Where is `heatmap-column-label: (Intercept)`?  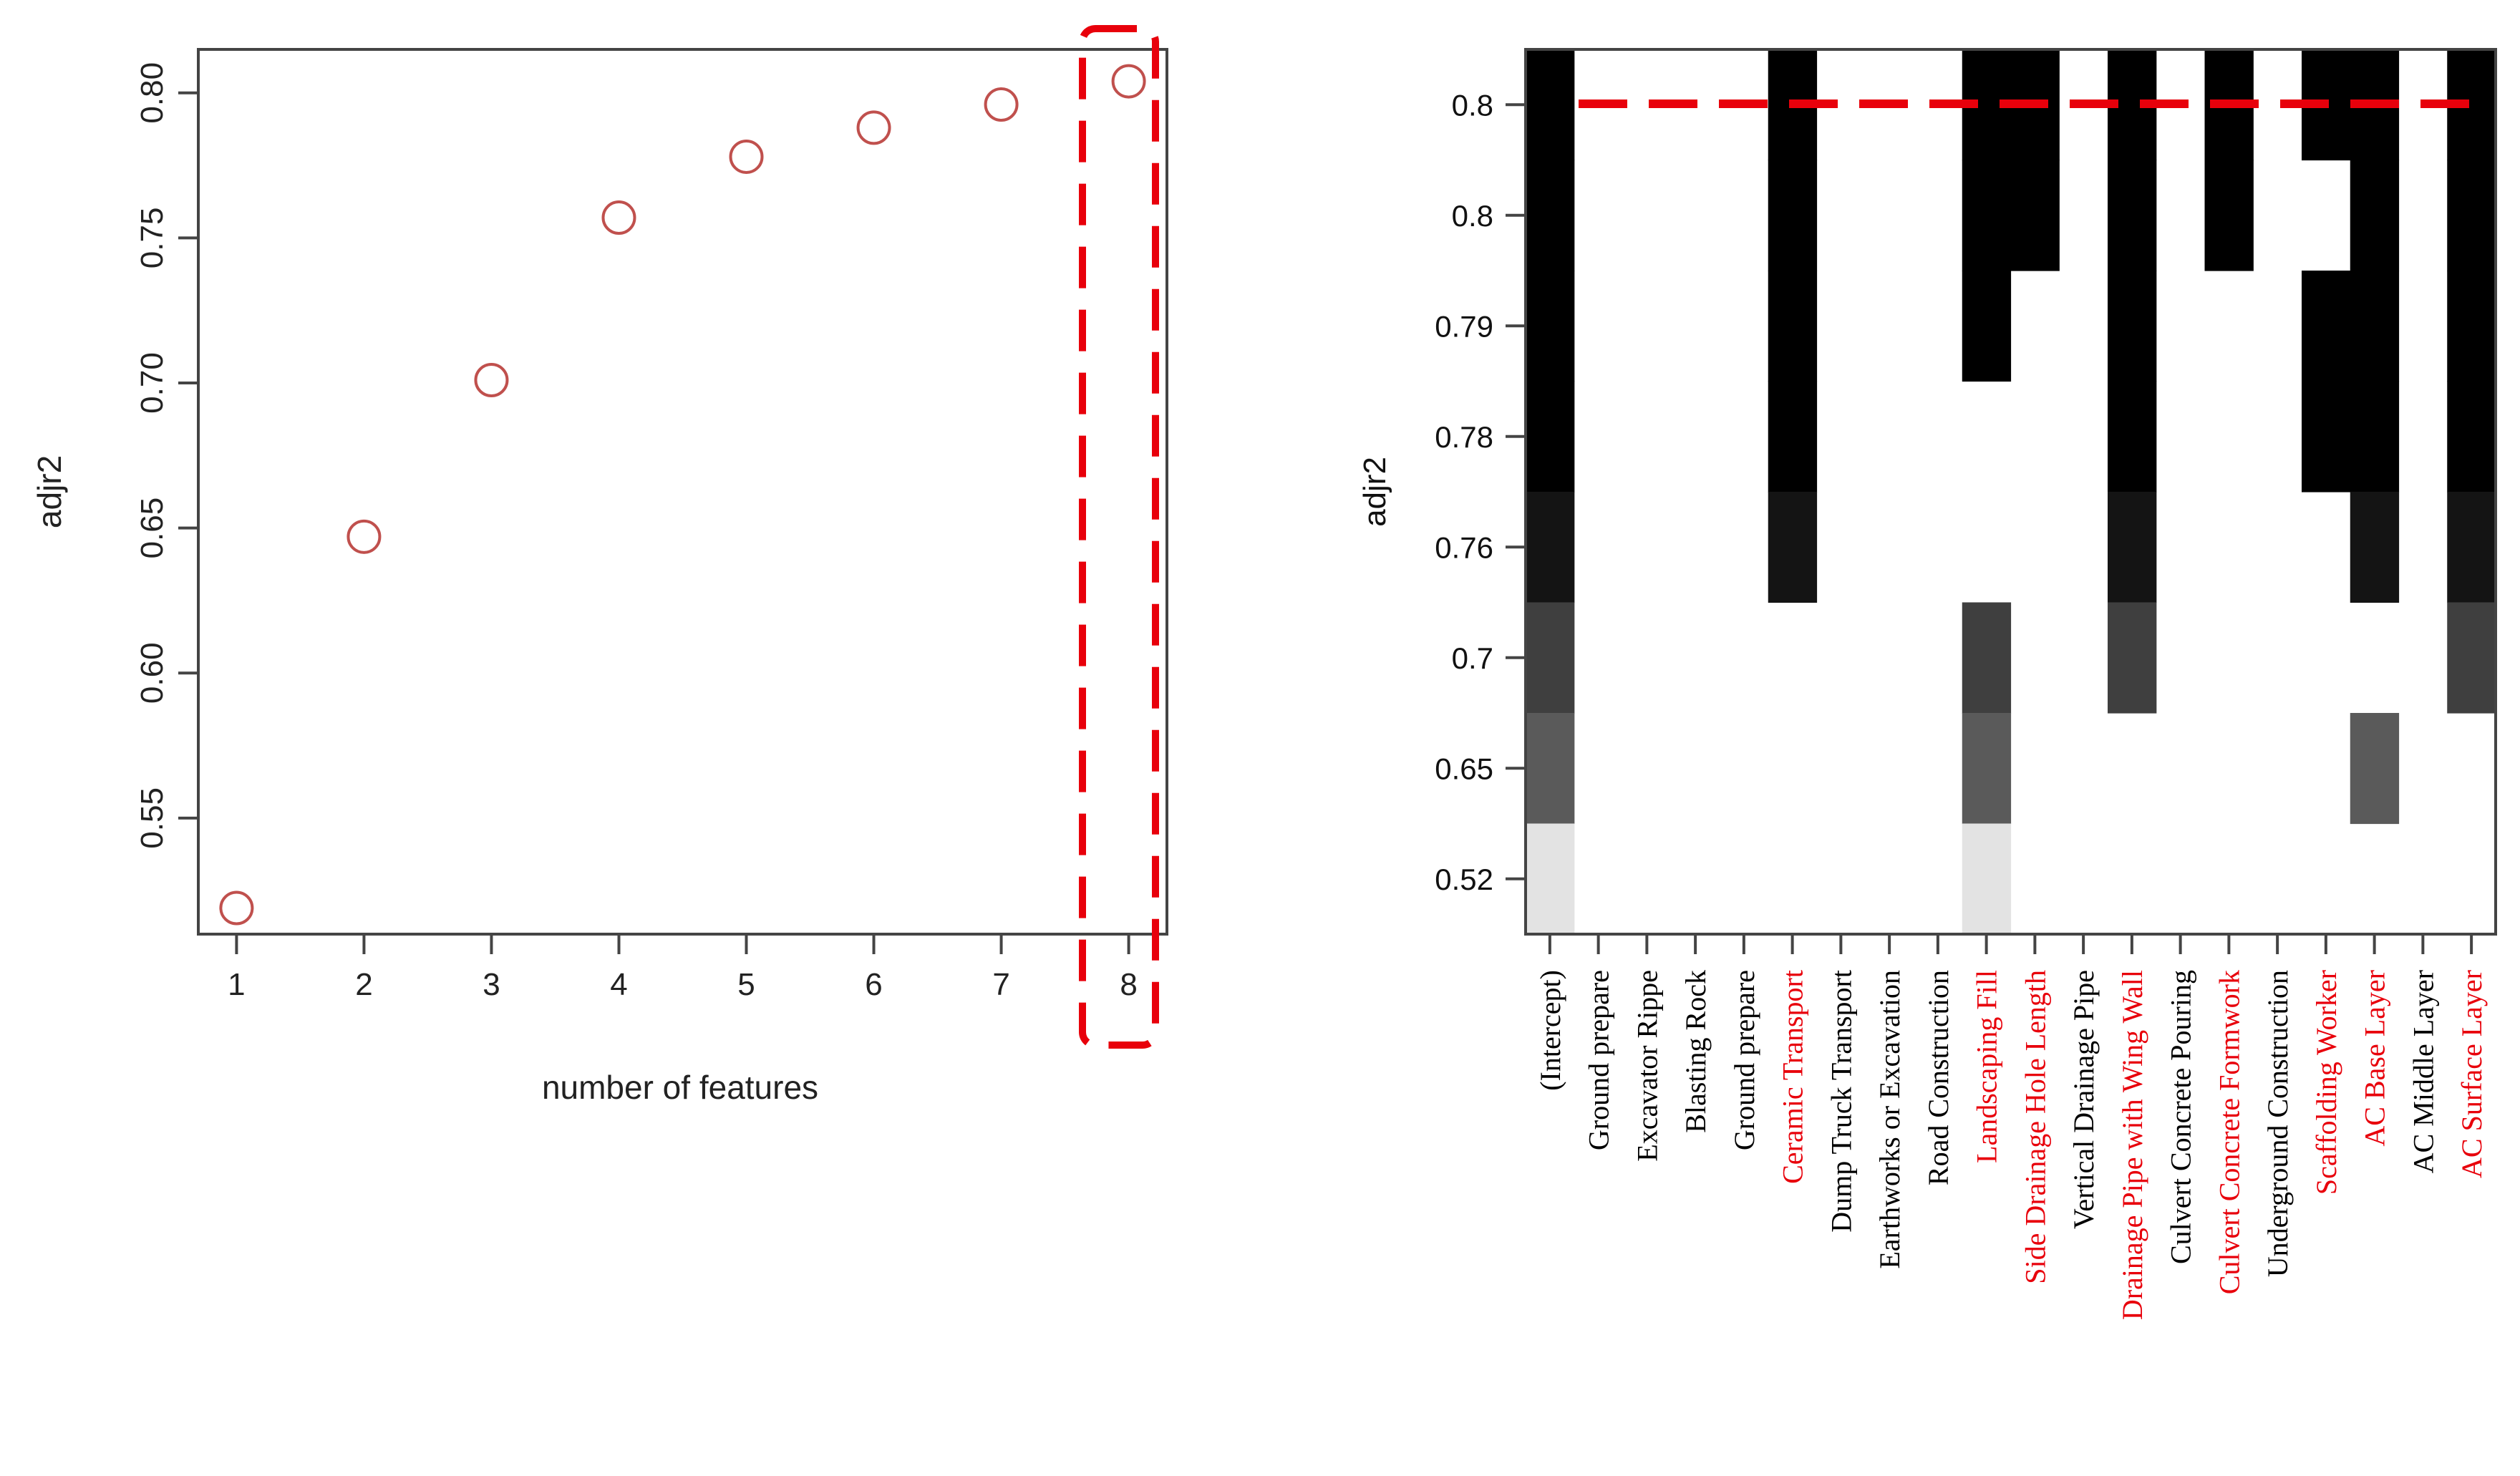 heatmap-column-label: (Intercept) is located at coordinates (1550, 1030).